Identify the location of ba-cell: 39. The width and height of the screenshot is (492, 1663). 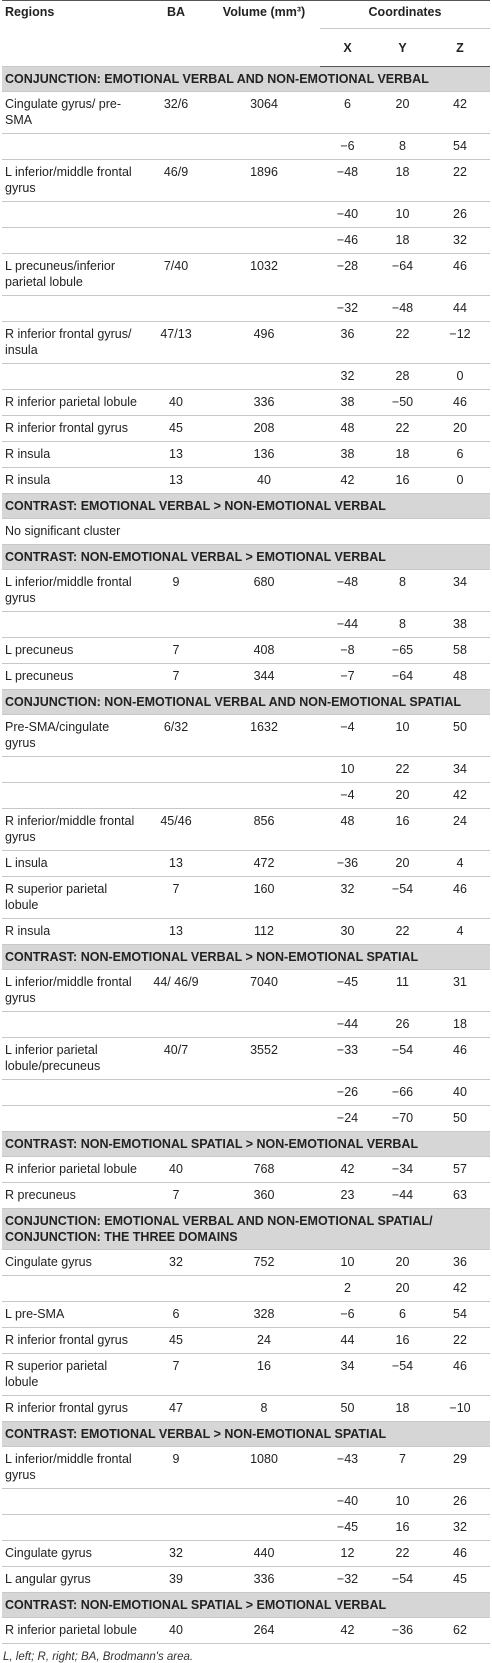
(176, 1579).